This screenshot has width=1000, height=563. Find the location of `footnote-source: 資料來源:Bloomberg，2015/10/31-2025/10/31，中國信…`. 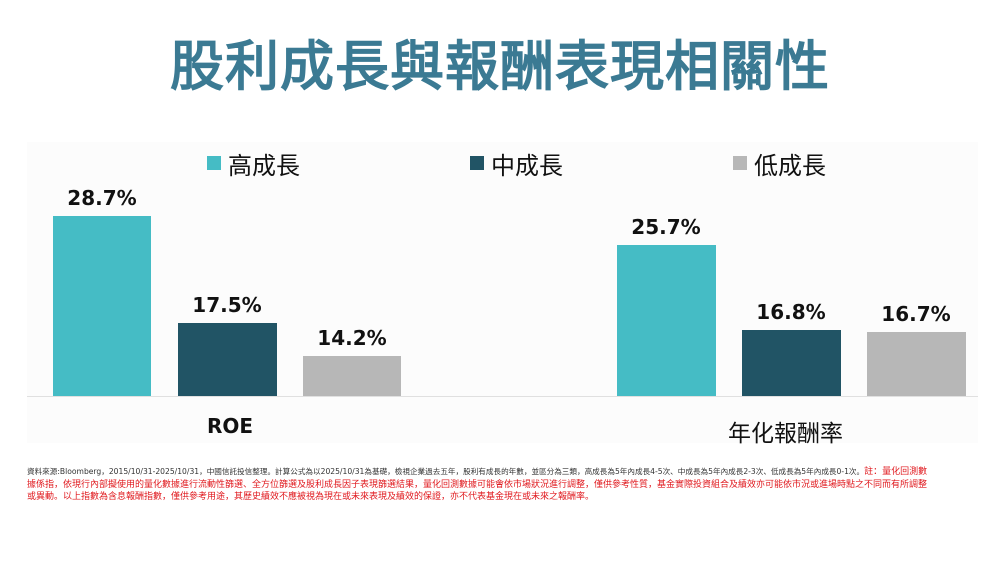

footnote-source: 資料來源:Bloomberg，2015/10/31-2025/10/31，中國信… is located at coordinates (446, 471).